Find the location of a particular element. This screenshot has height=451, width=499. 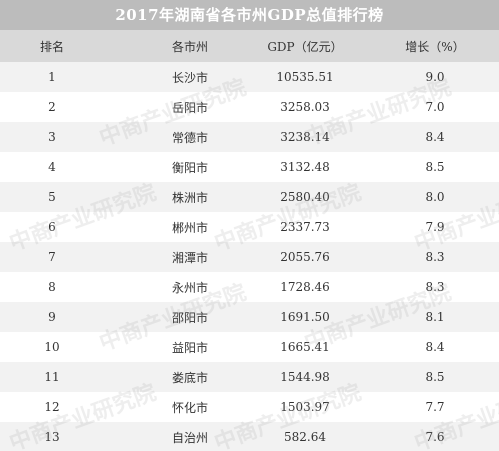

growth-cell: 9.0 is located at coordinates (435, 77).